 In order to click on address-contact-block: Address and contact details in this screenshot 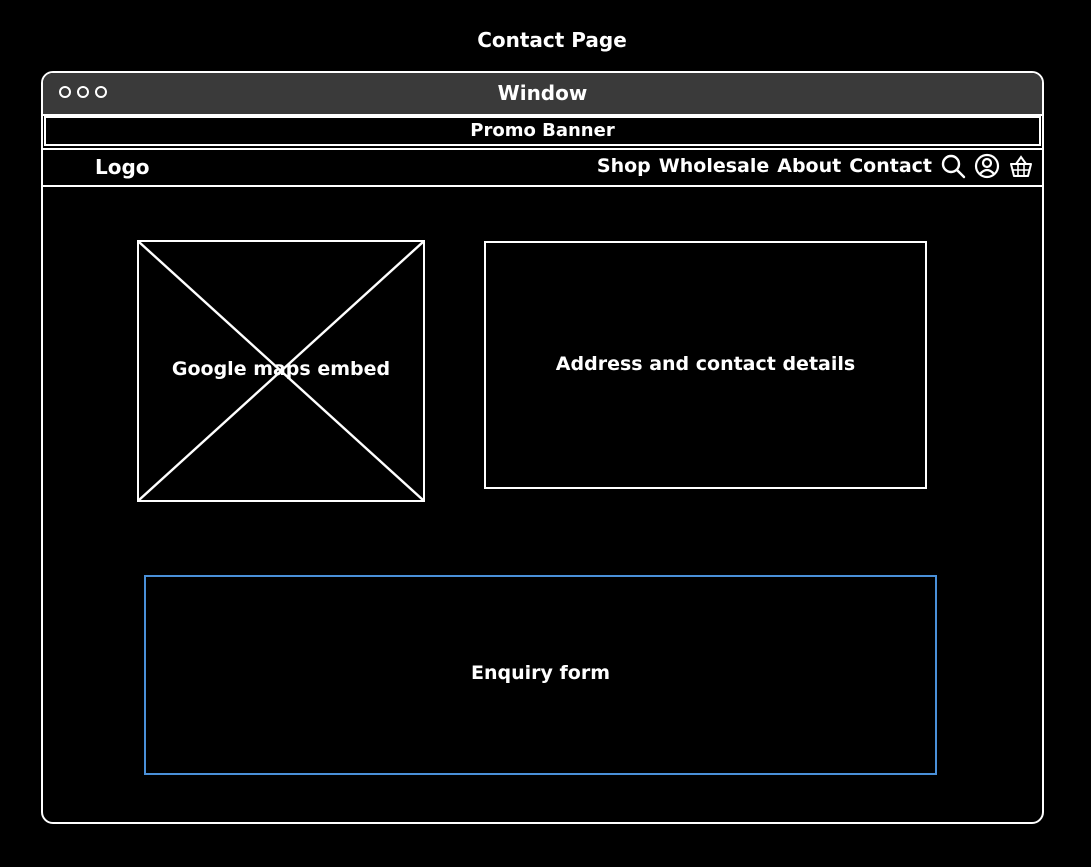, I will do `click(705, 365)`.